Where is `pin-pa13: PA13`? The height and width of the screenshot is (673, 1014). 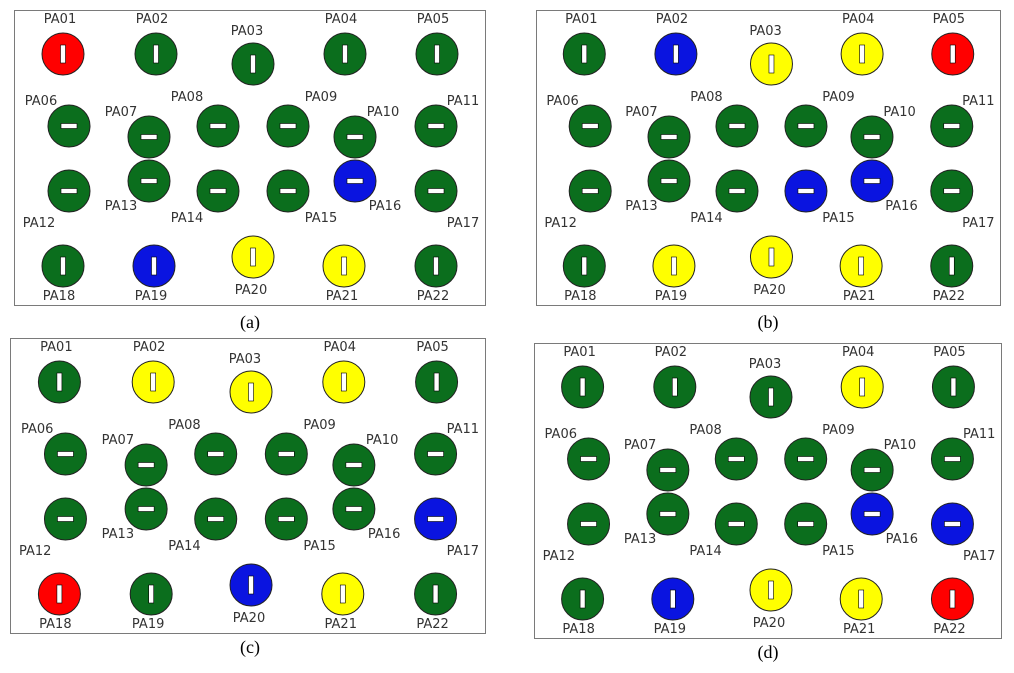 pin-pa13: PA13 is located at coordinates (138, 186).